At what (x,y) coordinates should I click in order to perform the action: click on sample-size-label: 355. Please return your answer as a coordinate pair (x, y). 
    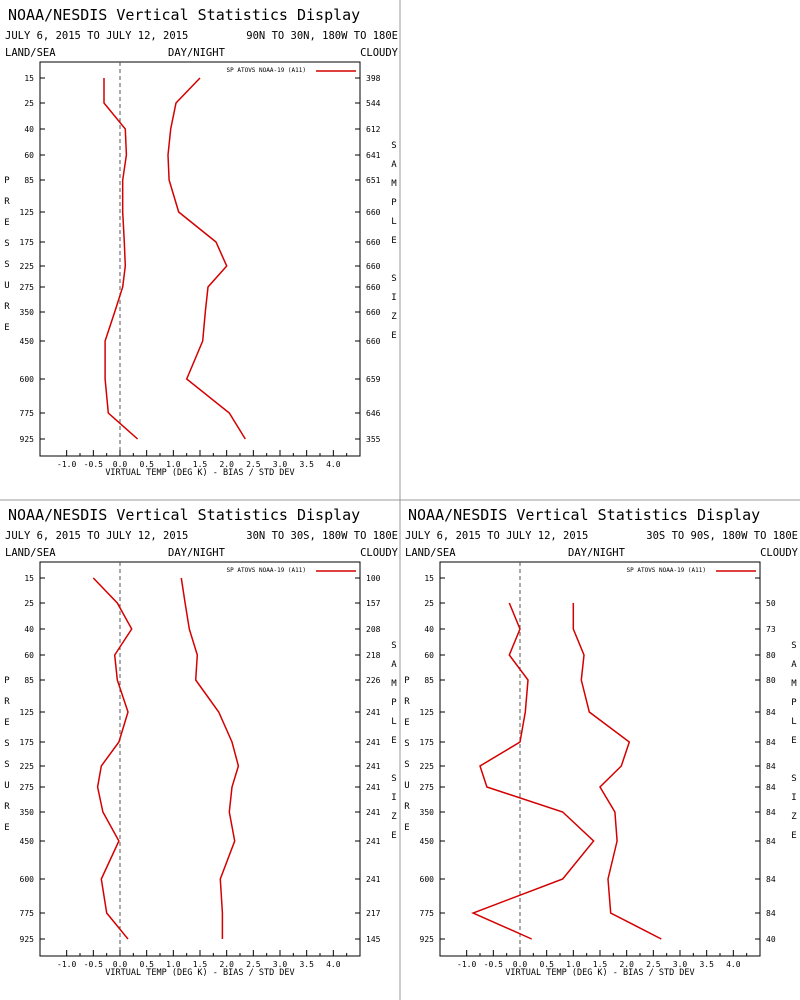
    Looking at the image, I should click on (373, 439).